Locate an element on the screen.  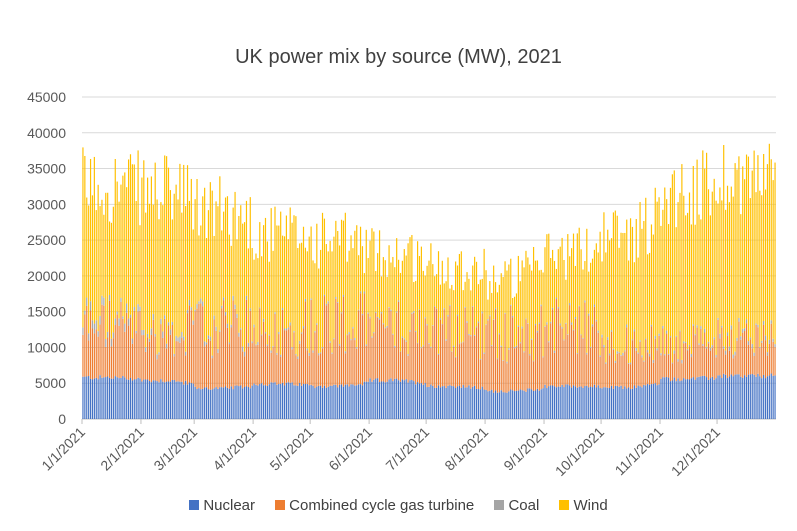
x-tick-label: 9/1/2021 is located at coordinates (525, 449).